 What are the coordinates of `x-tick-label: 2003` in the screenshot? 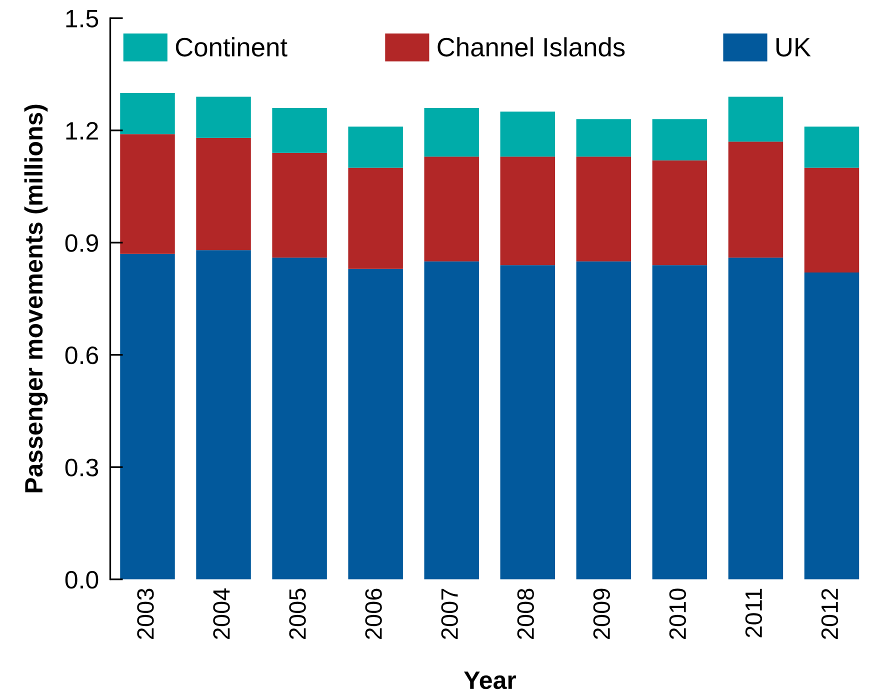 It's located at (145, 614).